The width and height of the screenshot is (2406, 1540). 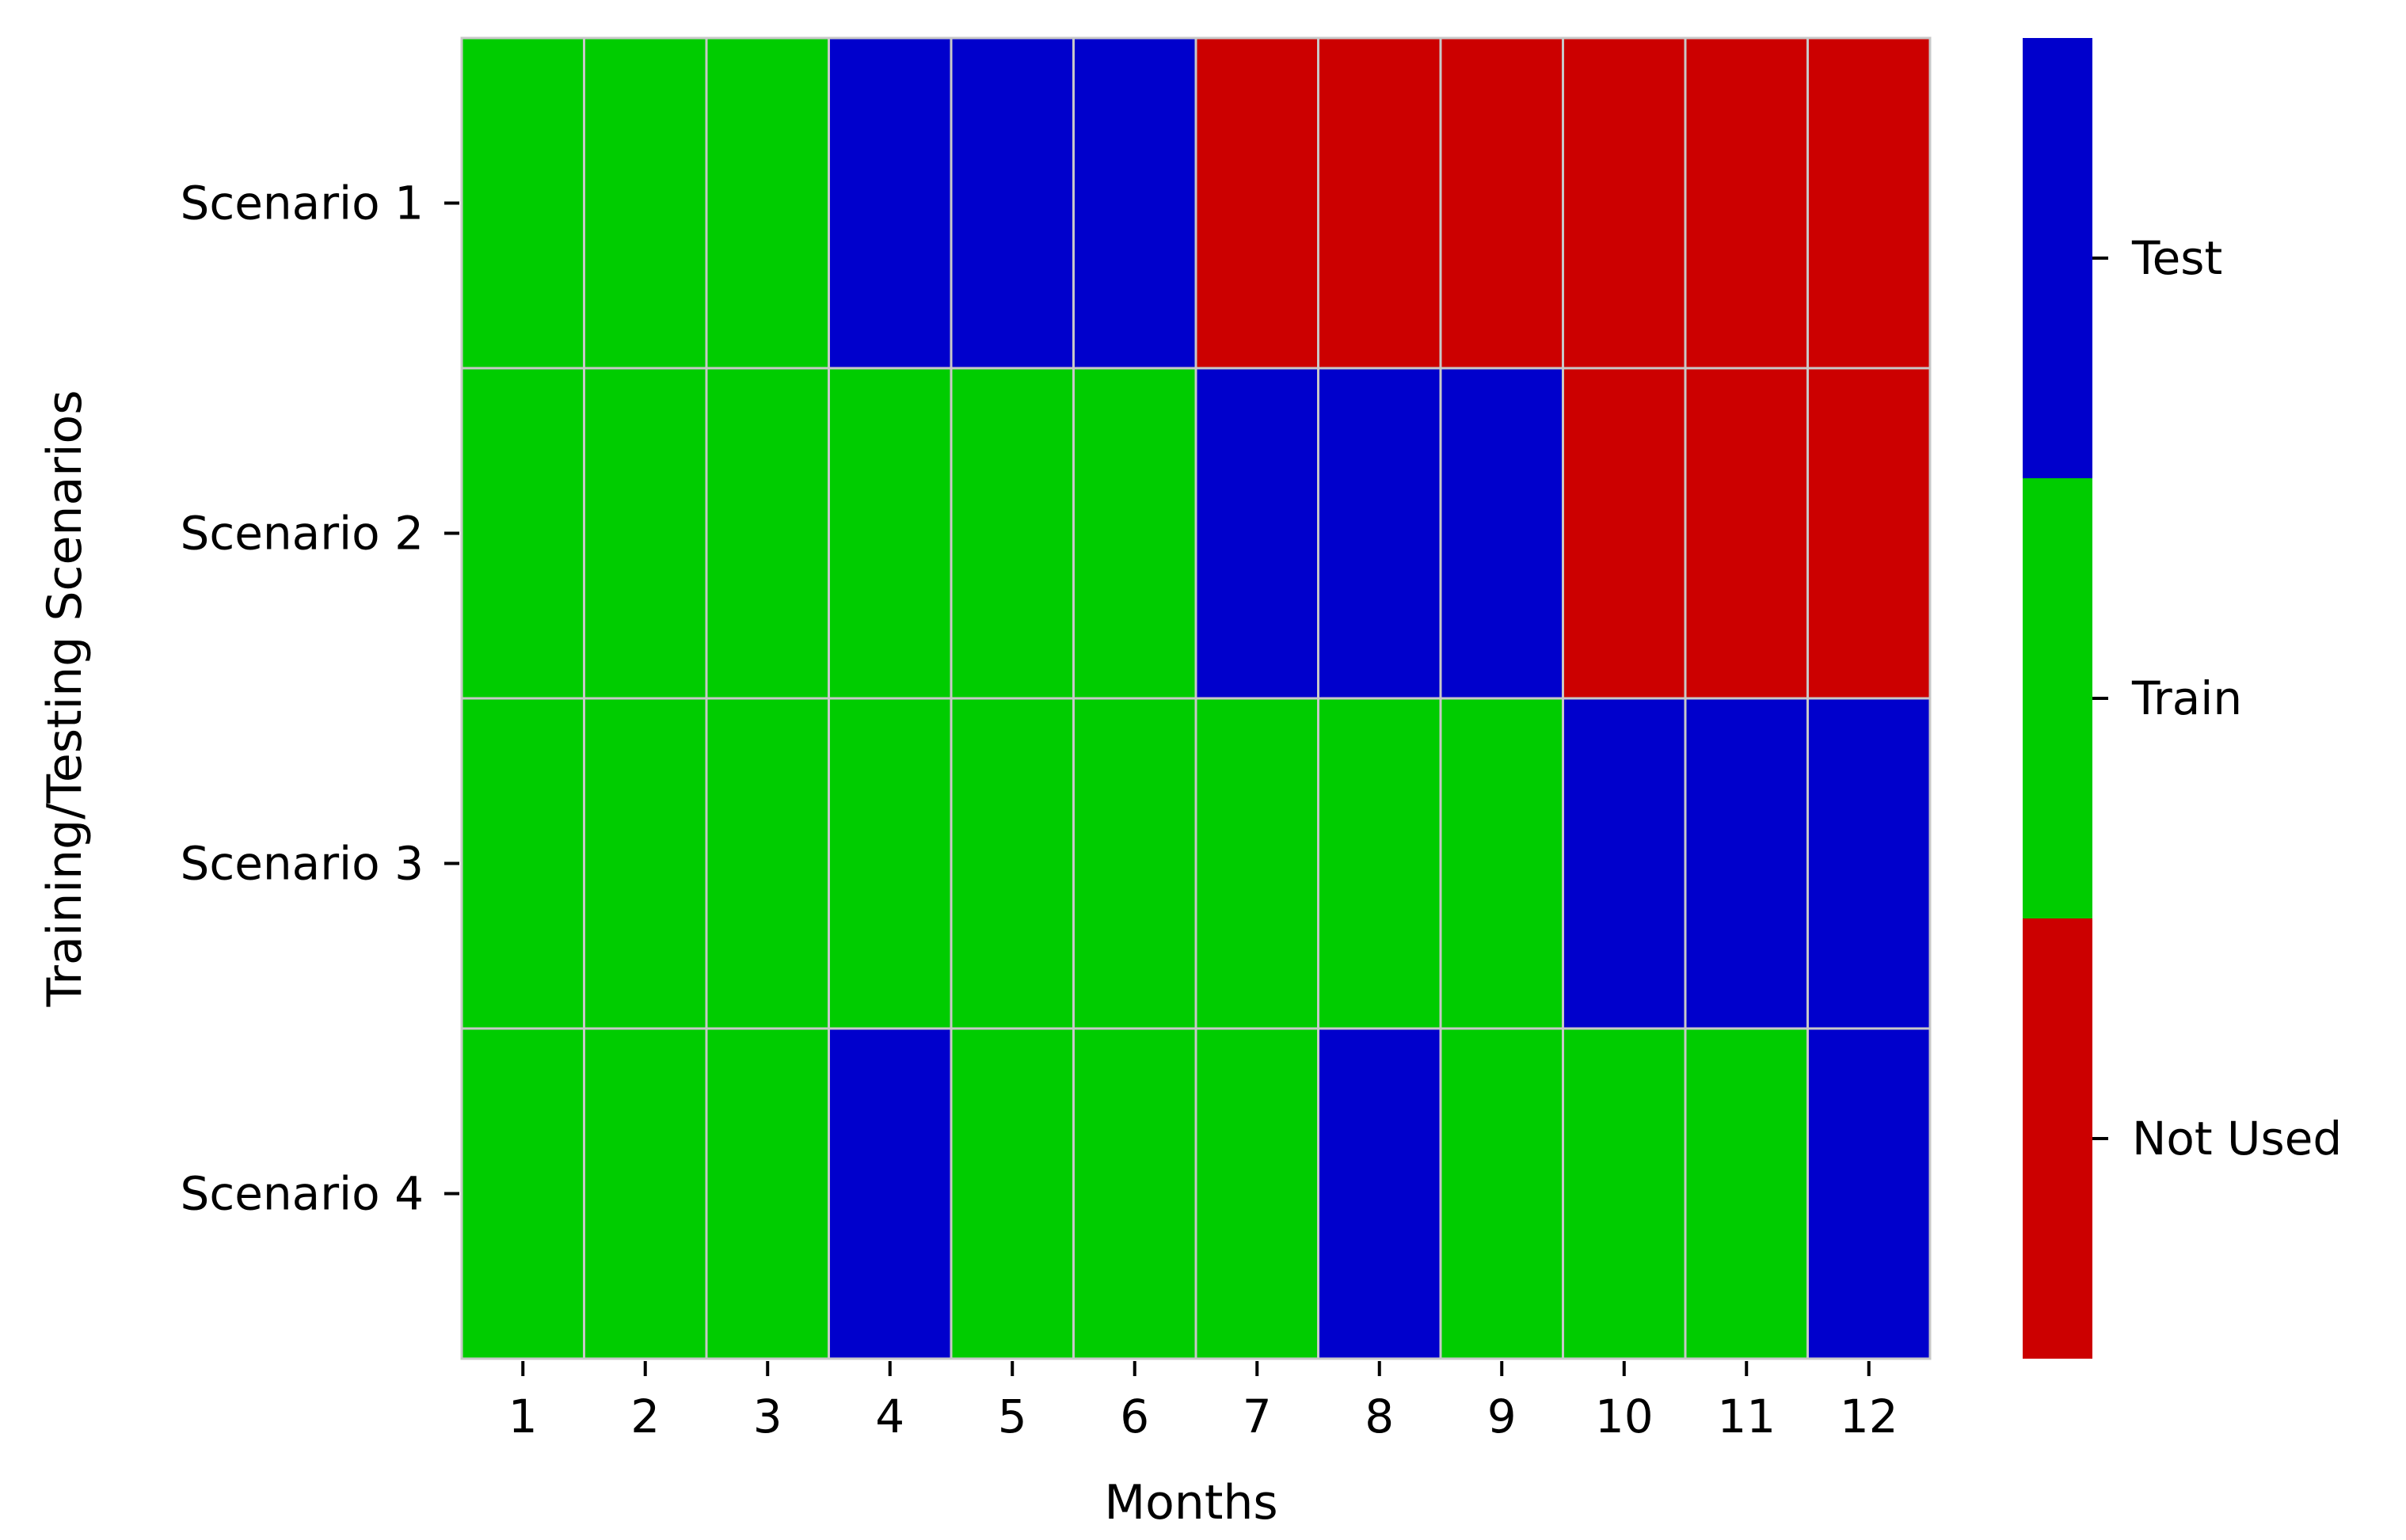 What do you see at coordinates (302, 203) in the screenshot?
I see `y-tick-label: Scenario 1` at bounding box center [302, 203].